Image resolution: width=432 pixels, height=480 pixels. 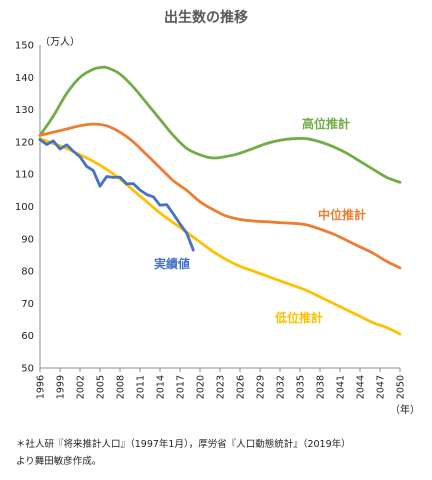 What do you see at coordinates (221, 387) in the screenshot?
I see `x-tick-label: 2023` at bounding box center [221, 387].